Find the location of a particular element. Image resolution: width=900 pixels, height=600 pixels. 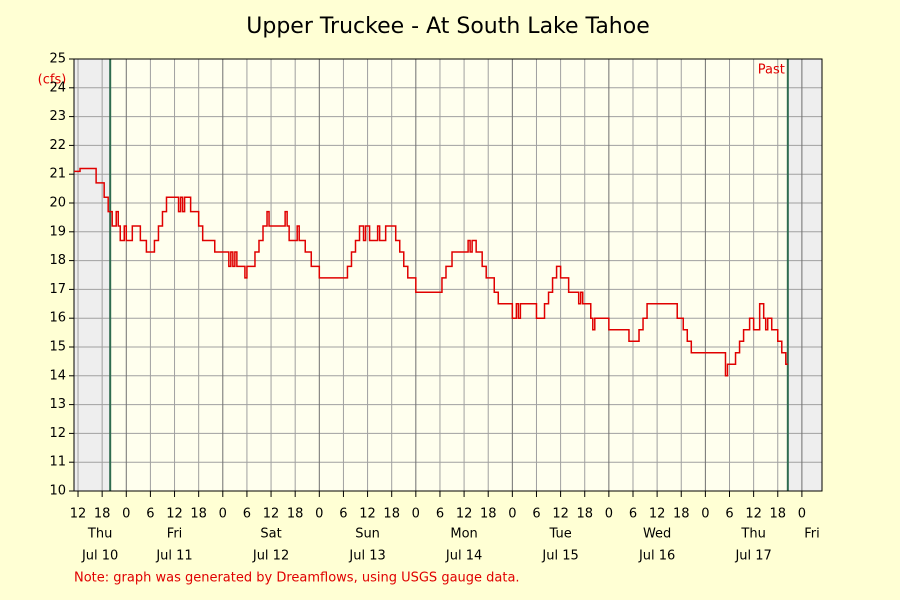

chart-title: Upper Truckee - At South Lake Tahoe is located at coordinates (448, 26).